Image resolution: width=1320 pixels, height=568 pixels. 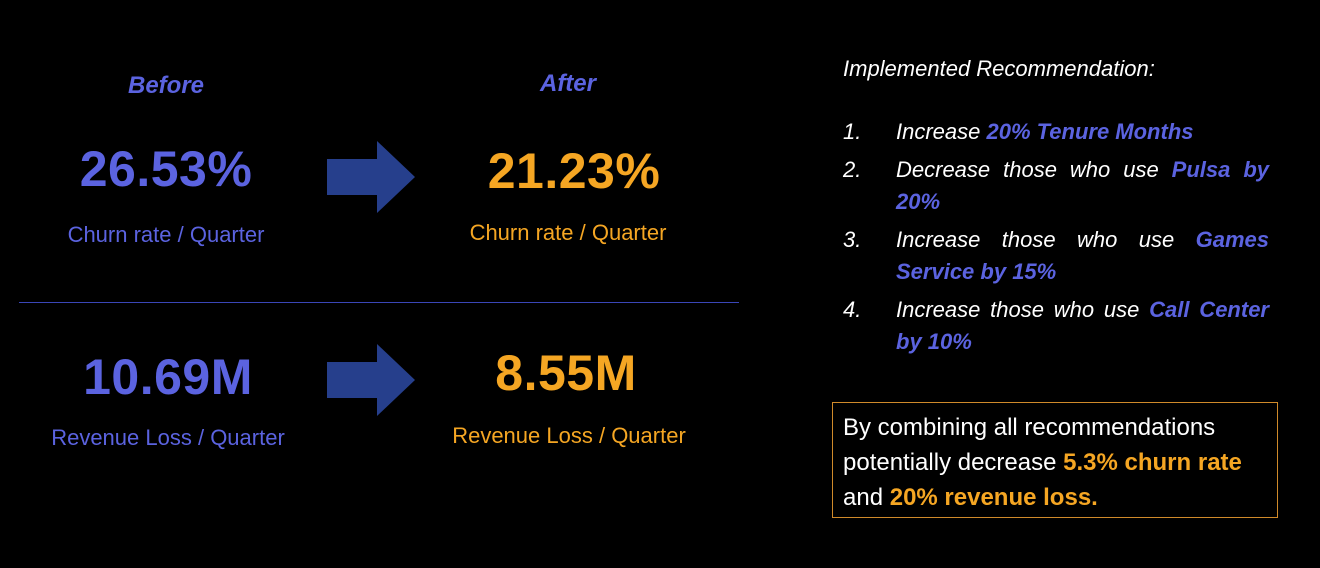 I want to click on list-item: 2. Decrease those who use Pulsa by 20%, so click(x=1056, y=186).